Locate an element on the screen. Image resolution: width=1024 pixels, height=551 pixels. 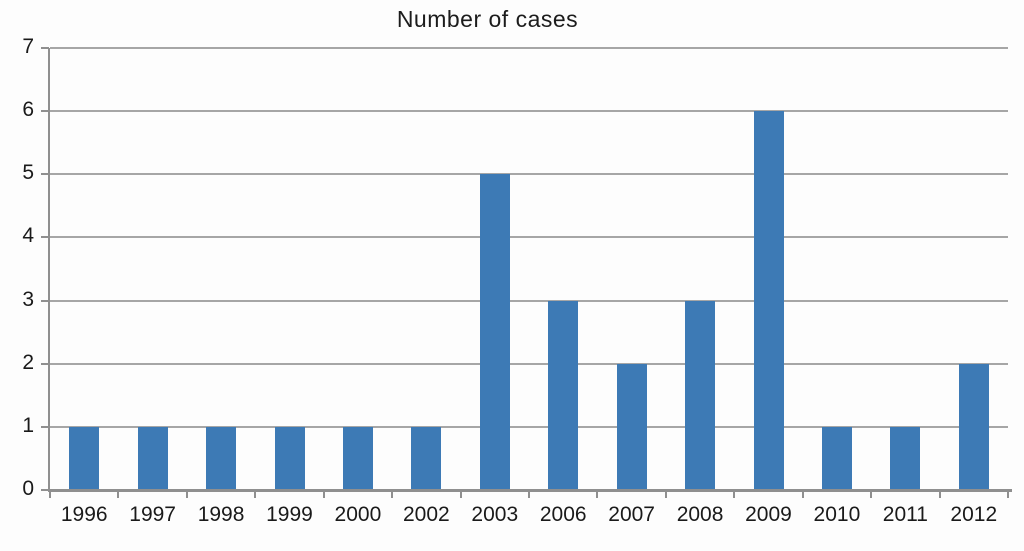
x-axis-label-1998: 1998 is located at coordinates (221, 514).